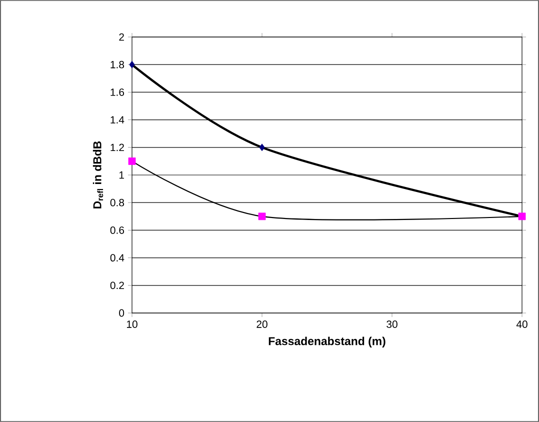 This screenshot has height=422, width=539. I want to click on x-axis-title: Fassadenabstand (m), so click(327, 342).